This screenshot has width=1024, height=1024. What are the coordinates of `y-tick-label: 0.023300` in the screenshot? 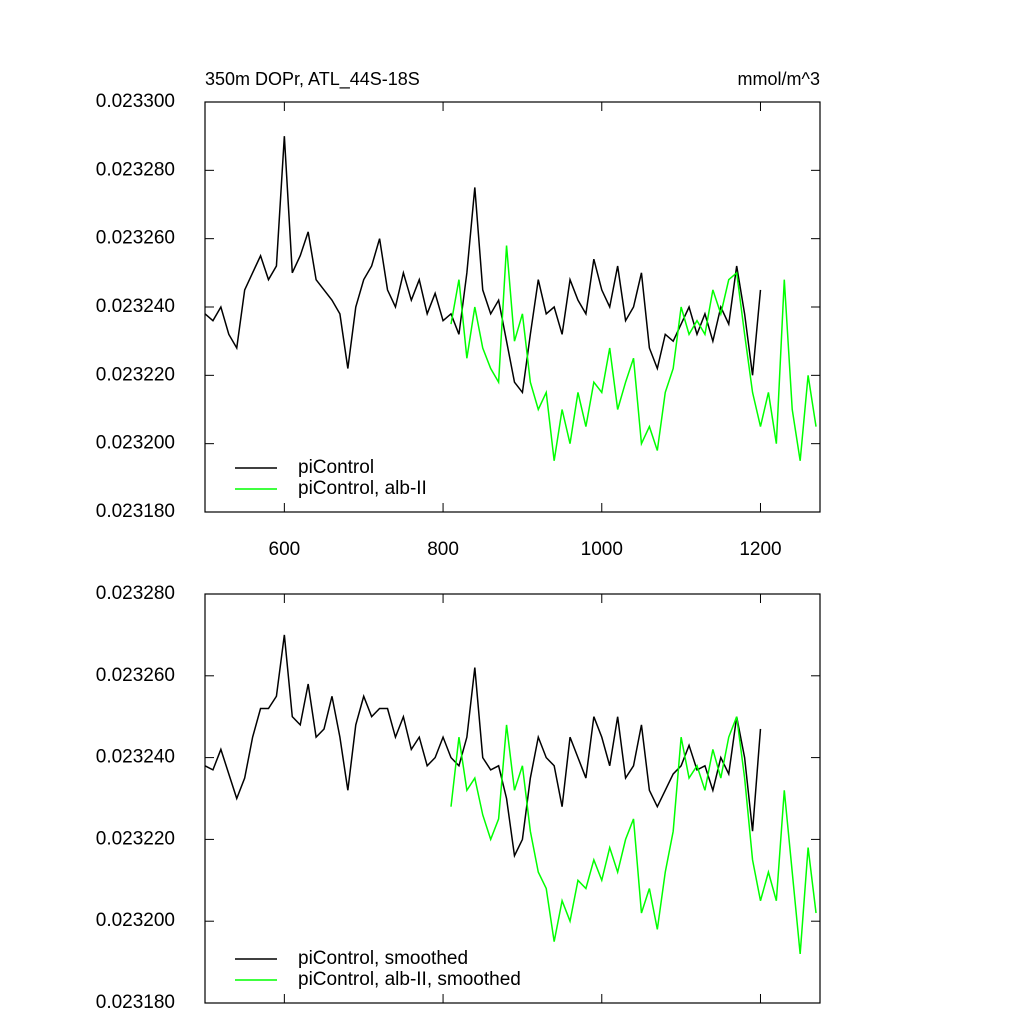 It's located at (135, 101).